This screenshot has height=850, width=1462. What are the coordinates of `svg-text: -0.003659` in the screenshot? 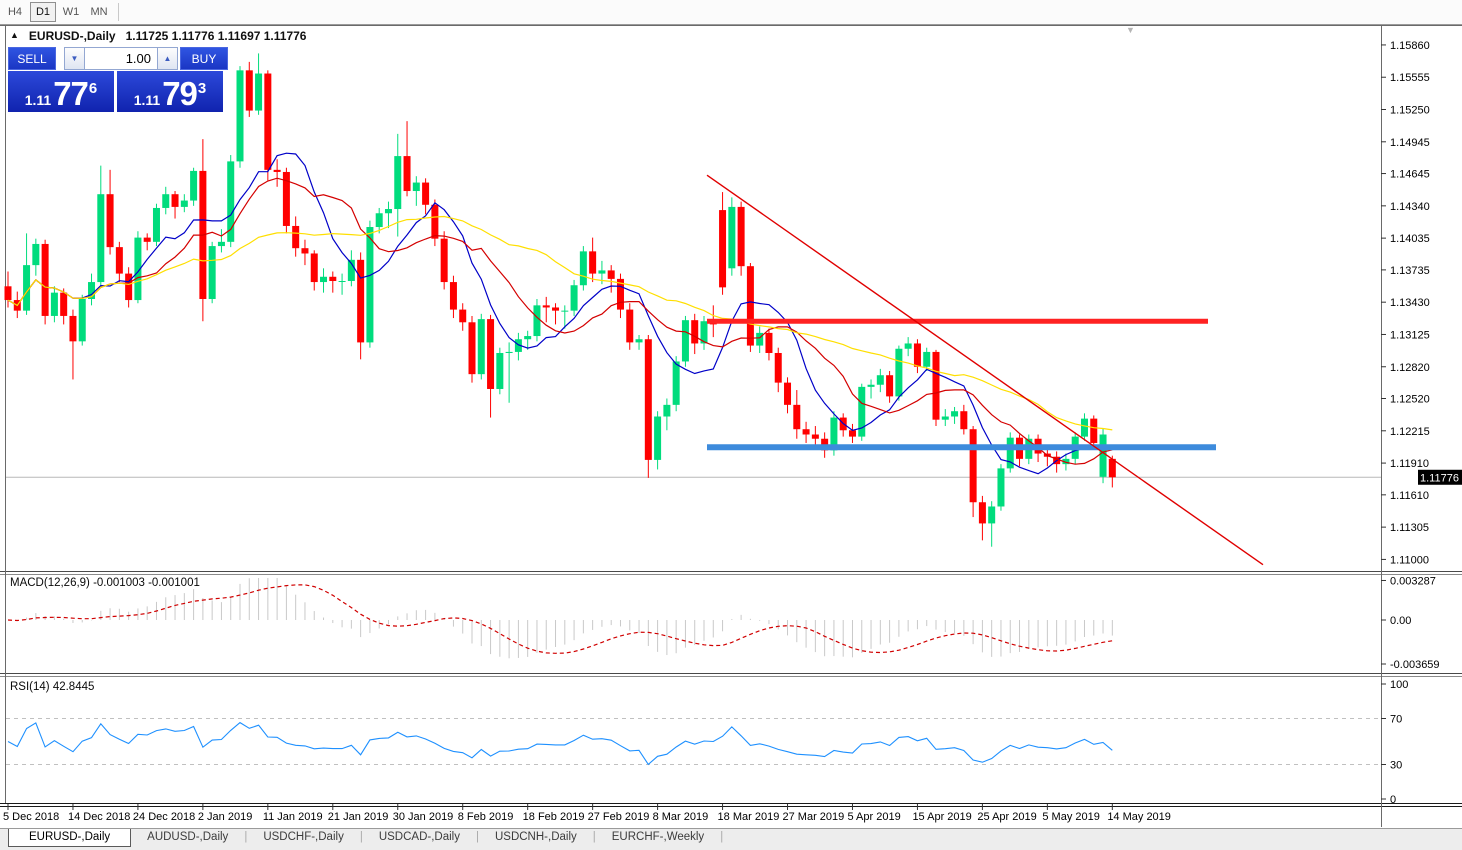 It's located at (1415, 665).